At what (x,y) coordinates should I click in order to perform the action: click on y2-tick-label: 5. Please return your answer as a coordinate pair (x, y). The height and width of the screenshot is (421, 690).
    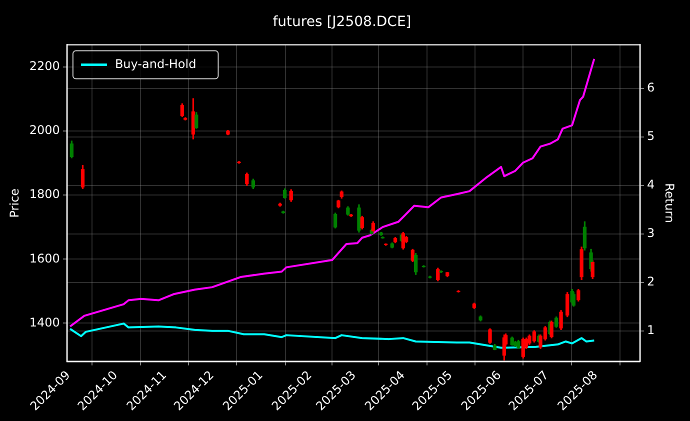
    Looking at the image, I should click on (650, 136).